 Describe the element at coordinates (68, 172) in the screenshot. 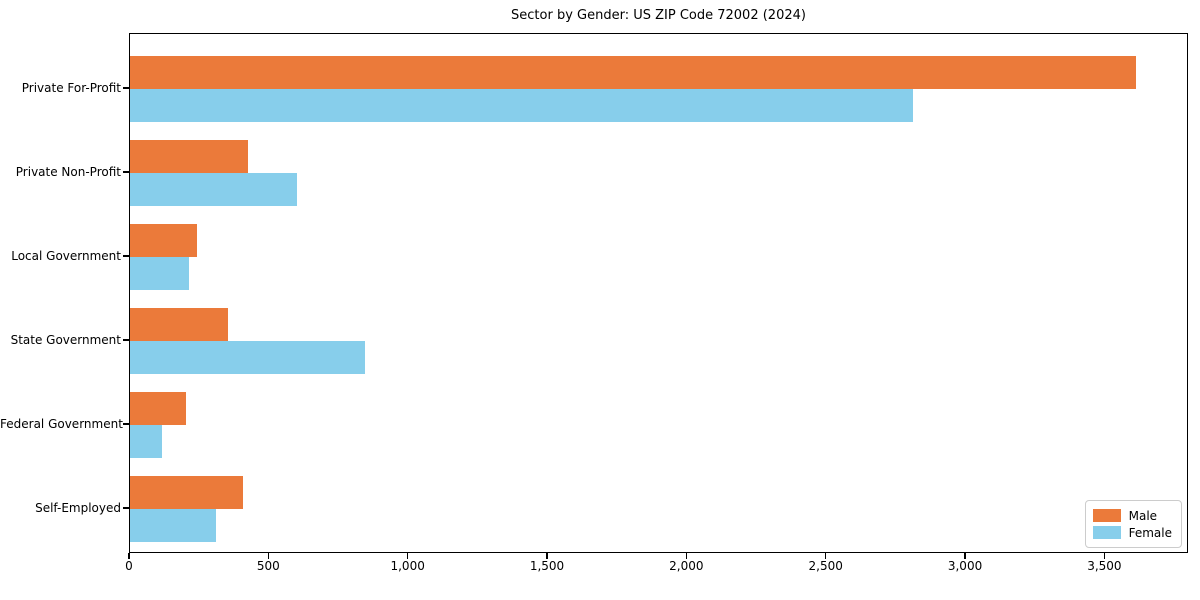

I see `y-axis-label: Private Non-Profit` at that location.